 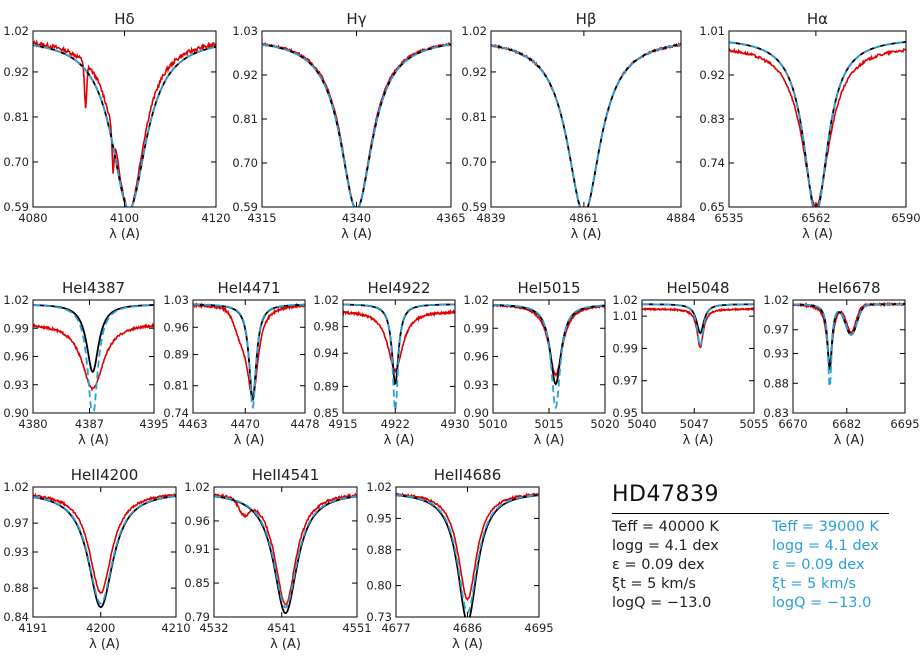 I want to click on x-tick-label: 6590, so click(x=905, y=218).